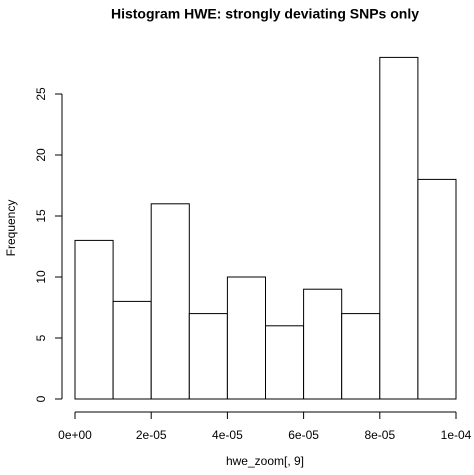  What do you see at coordinates (41, 216) in the screenshot?
I see `y-tick-label: 15` at bounding box center [41, 216].